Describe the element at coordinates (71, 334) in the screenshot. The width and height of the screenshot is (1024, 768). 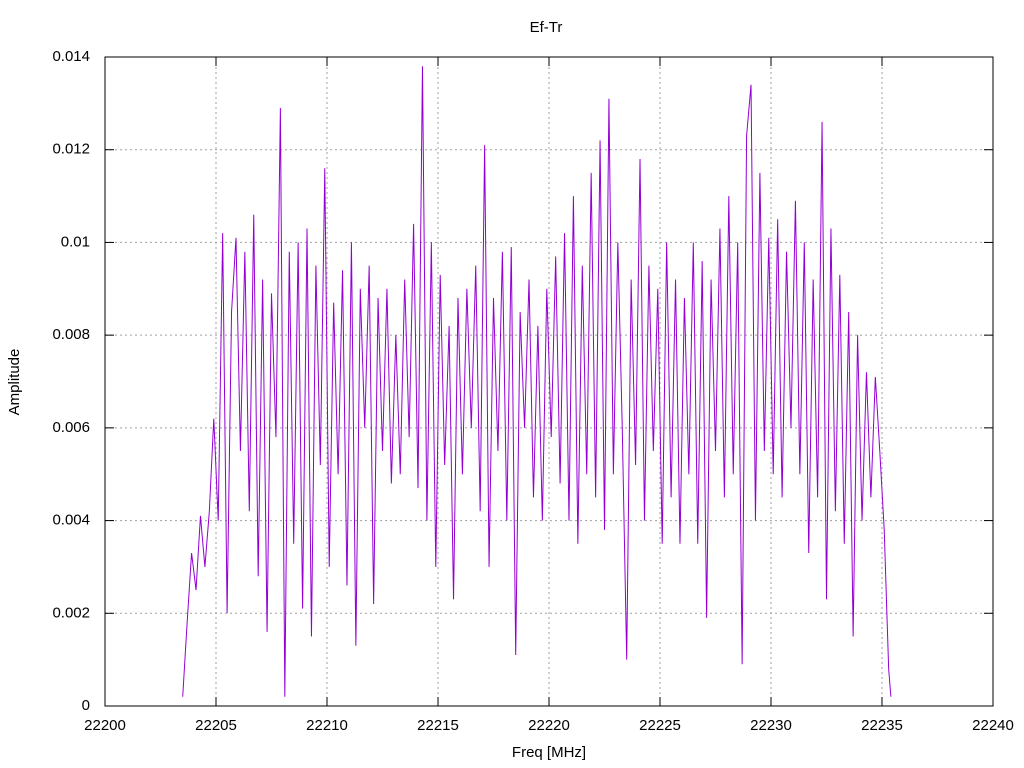
I see `y-tick-label: 0.008` at that location.